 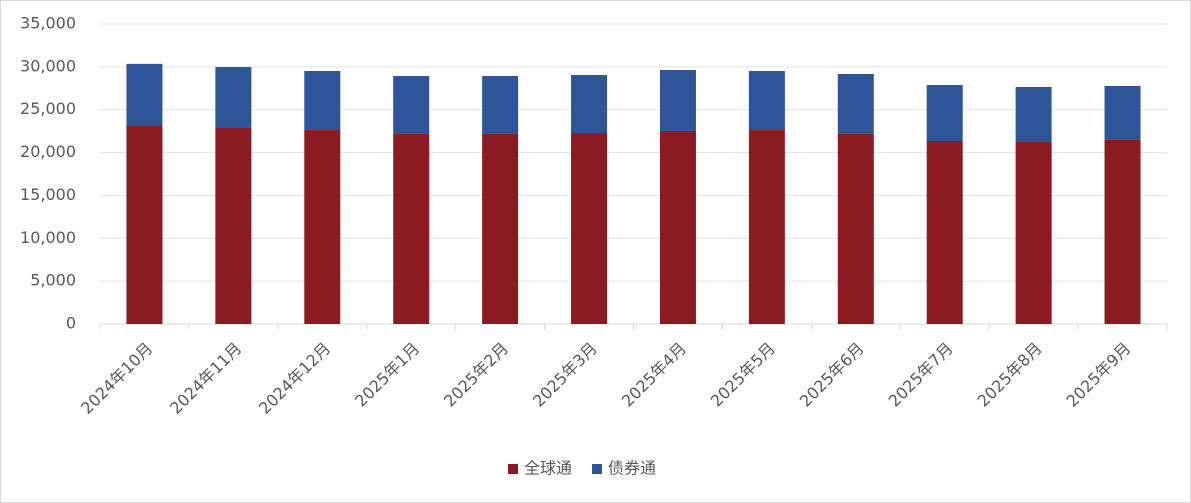 What do you see at coordinates (48, 237) in the screenshot?
I see `y-tick-label: 10,000` at bounding box center [48, 237].